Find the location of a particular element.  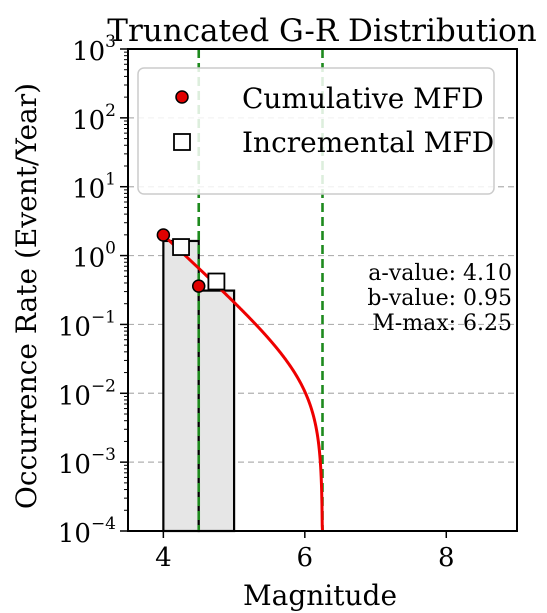

y-axis-label: Occurrence Rate (Event/Year) is located at coordinates (26, 296).